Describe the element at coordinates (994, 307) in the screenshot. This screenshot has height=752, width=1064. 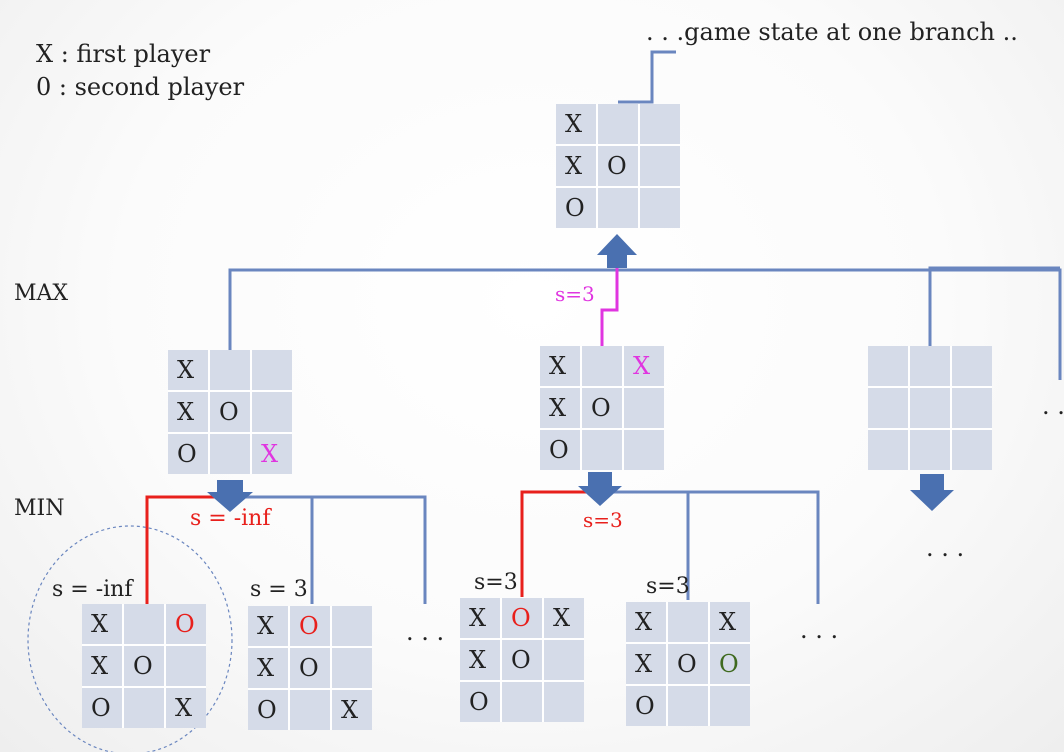
I see `max-c-connector` at that location.